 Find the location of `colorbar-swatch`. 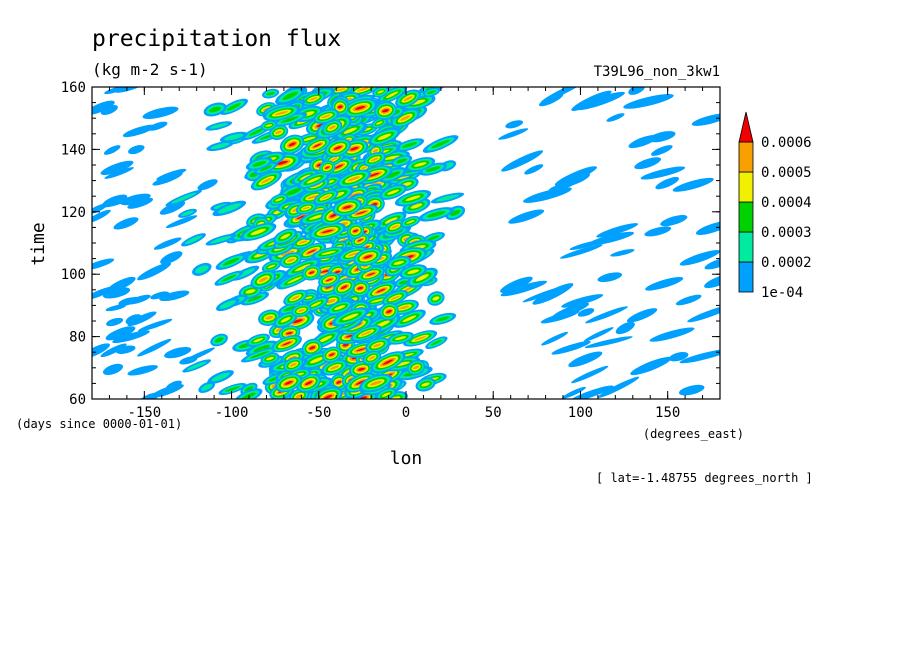

colorbar-swatch is located at coordinates (746, 187).